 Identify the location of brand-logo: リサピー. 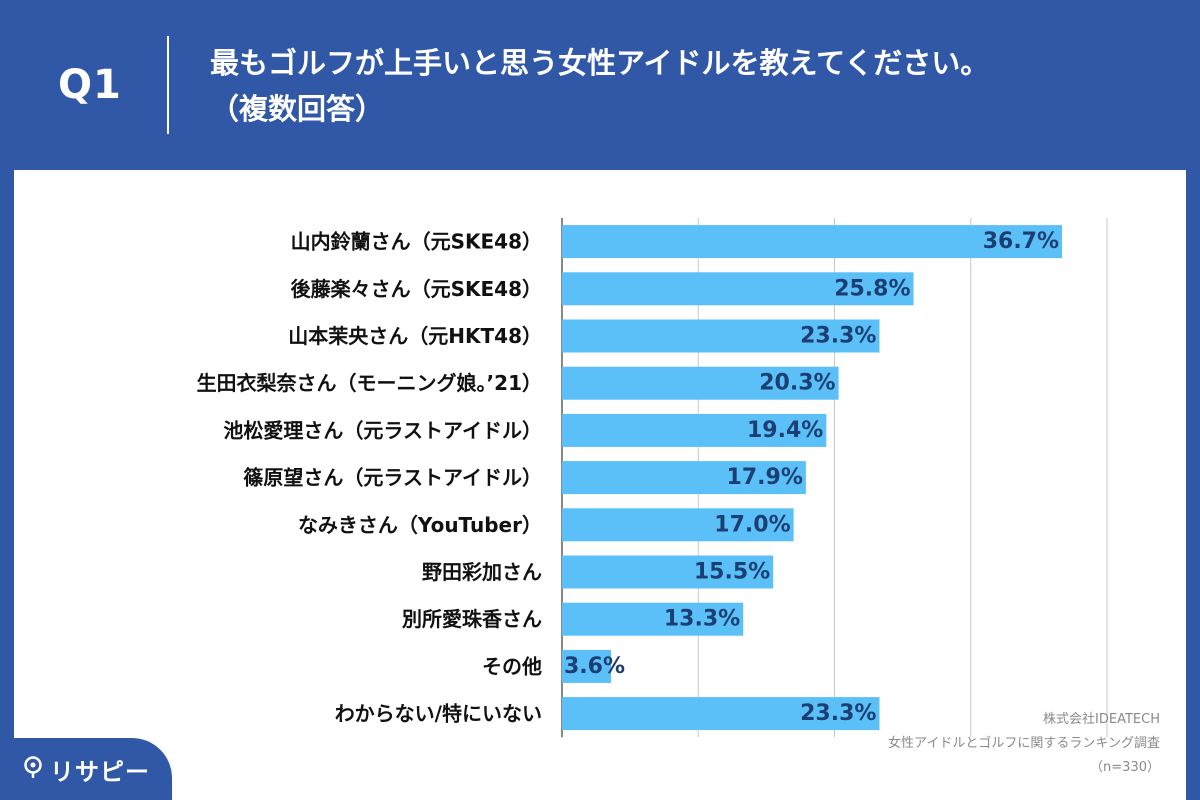
(86, 769).